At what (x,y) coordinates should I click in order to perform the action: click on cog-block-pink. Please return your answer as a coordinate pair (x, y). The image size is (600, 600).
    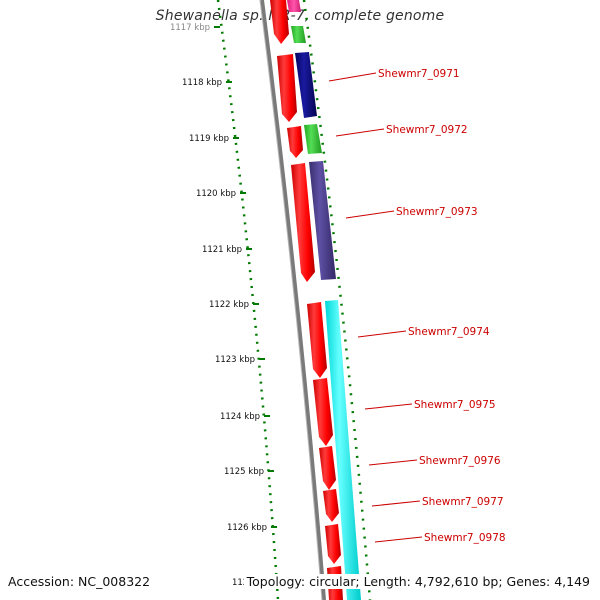
    Looking at the image, I should click on (294, 6).